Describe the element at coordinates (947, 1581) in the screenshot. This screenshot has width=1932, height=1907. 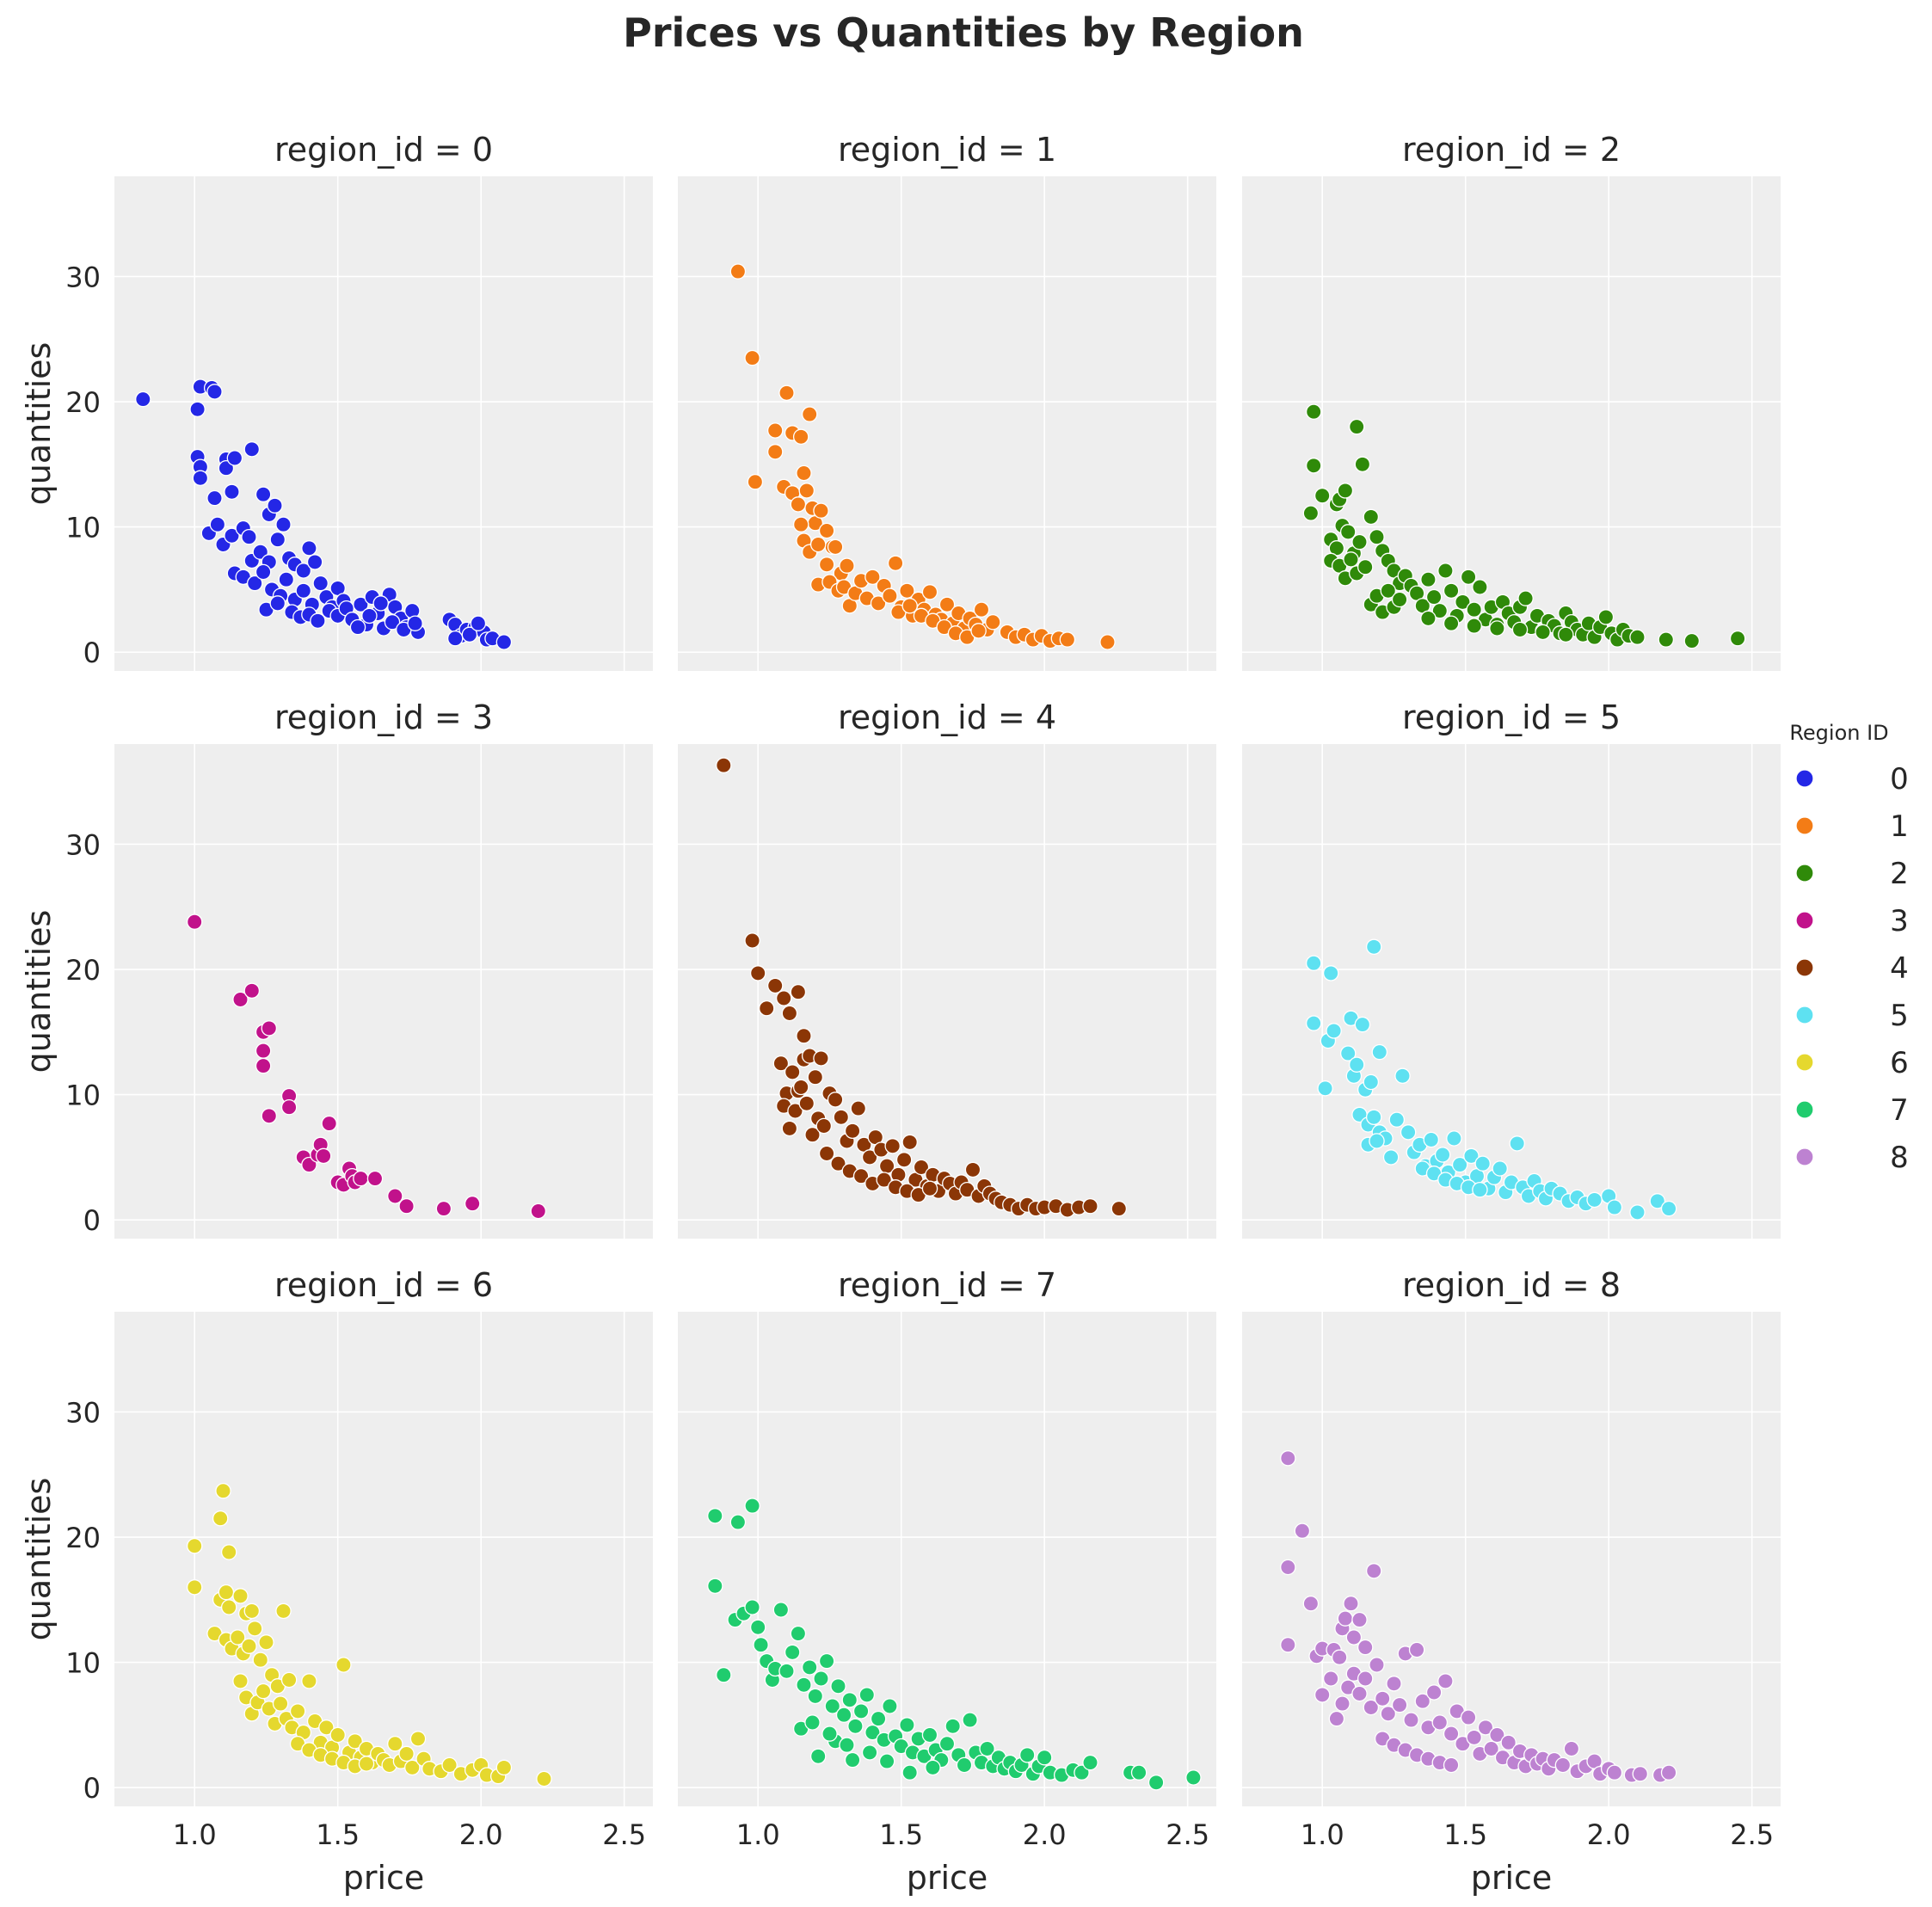
I see `panel-region-7: region_id = 7 1.0 1.5 2.0 2.5 price` at that location.